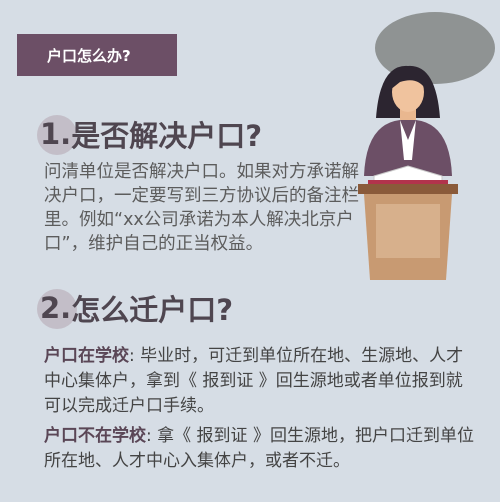  What do you see at coordinates (152, 310) in the screenshot?
I see `section2-heading: 怎么迁户口?` at bounding box center [152, 310].